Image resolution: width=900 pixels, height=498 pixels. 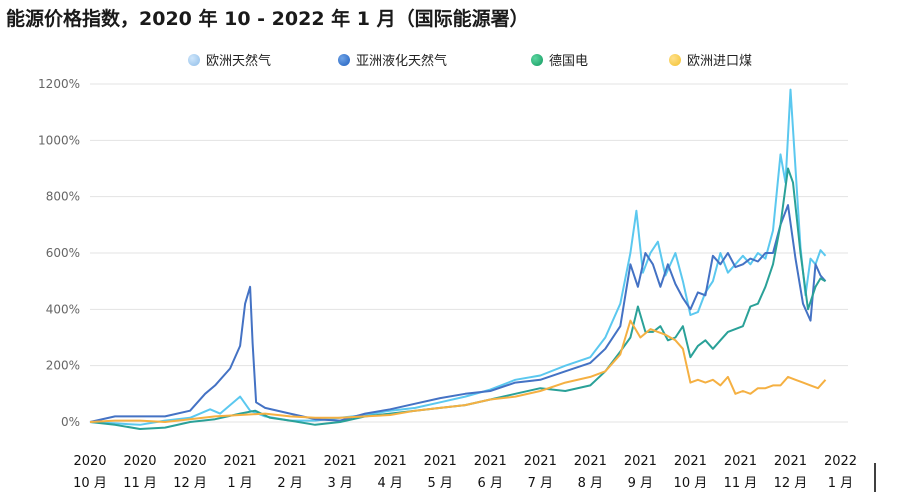 I want to click on x-tick-month-11: 9 月, so click(x=640, y=483).